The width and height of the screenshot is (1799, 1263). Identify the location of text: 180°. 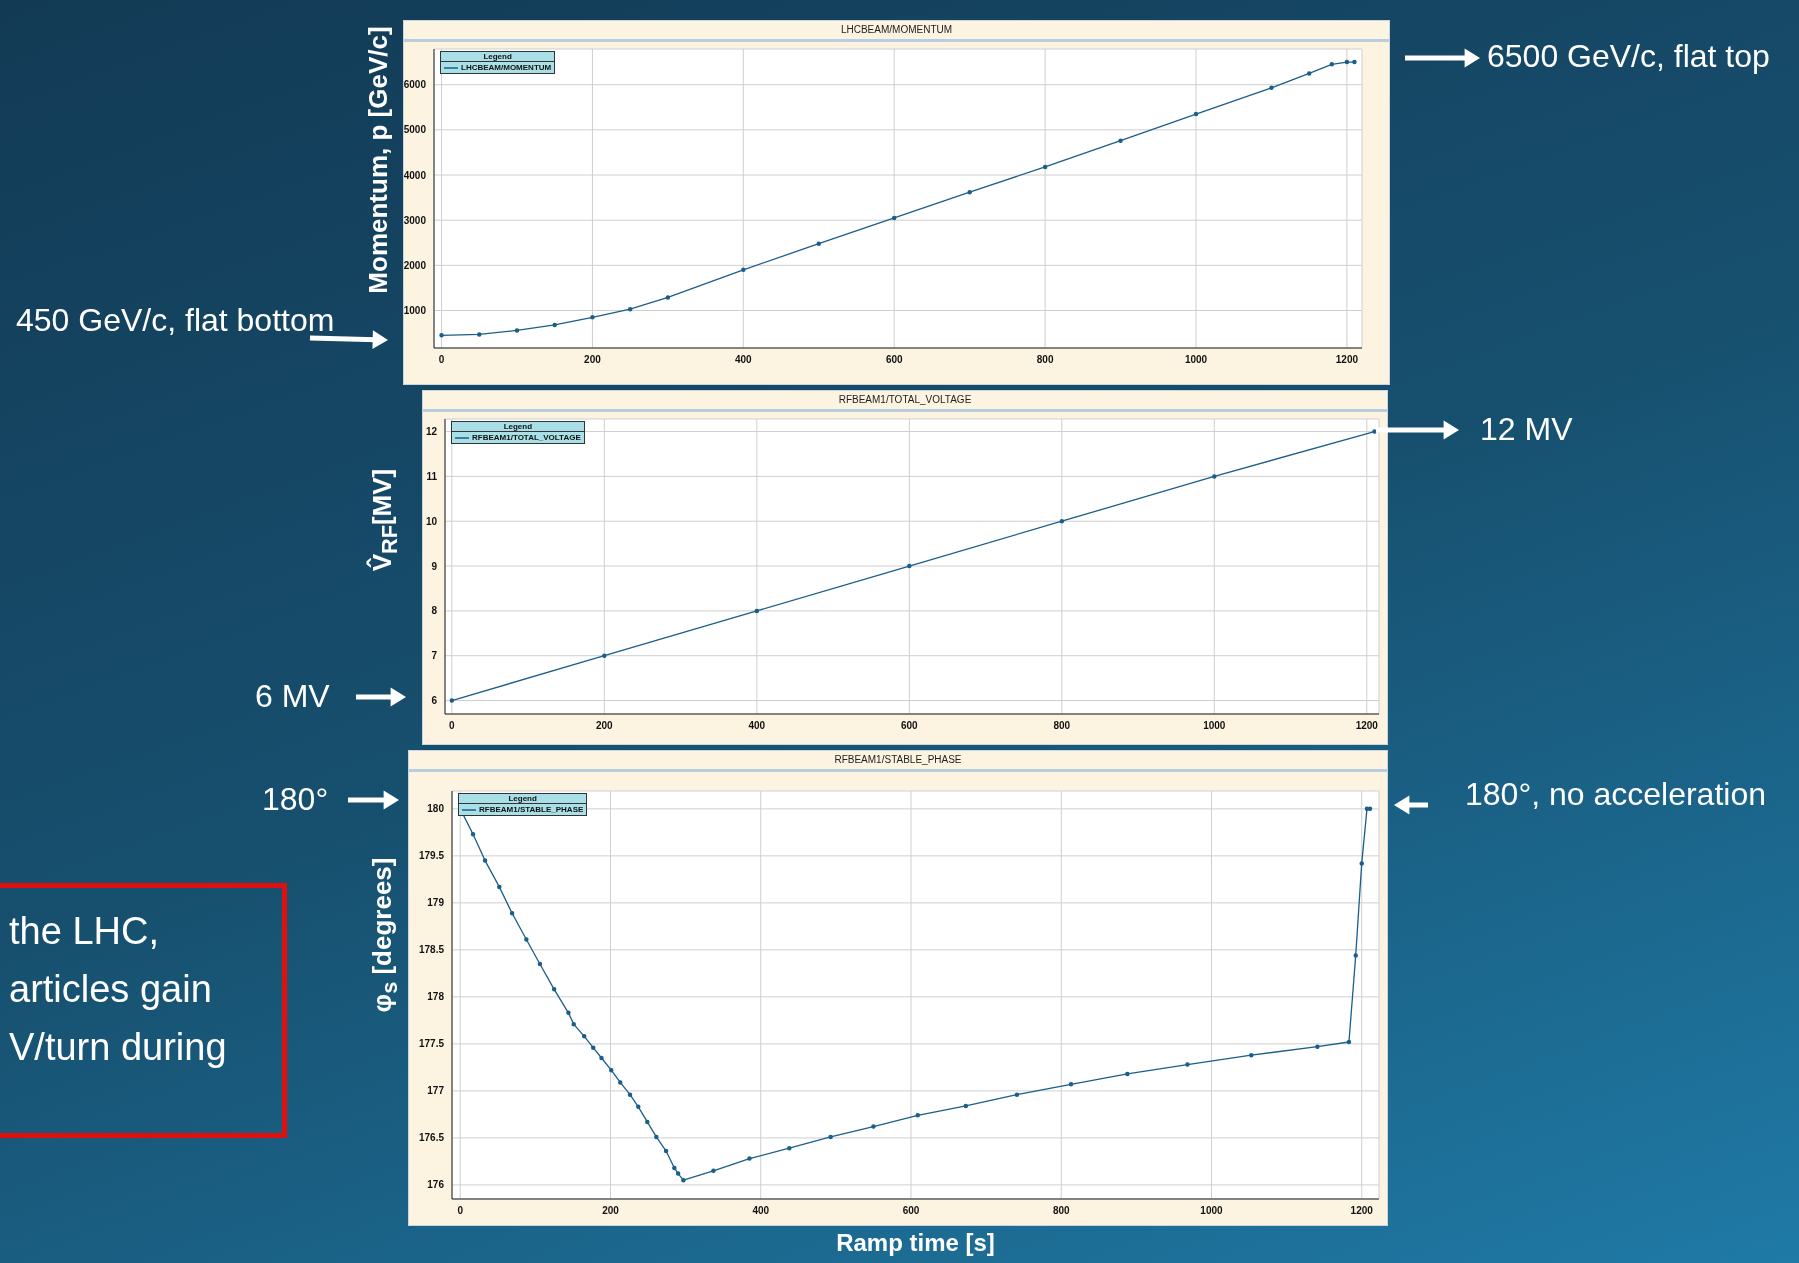
(295, 799).